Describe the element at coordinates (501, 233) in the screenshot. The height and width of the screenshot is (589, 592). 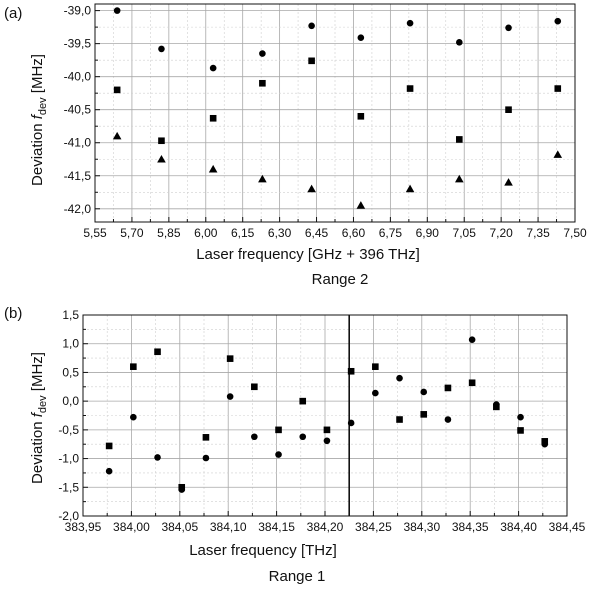
I see `pa-x-tick-label: 7,20` at that location.